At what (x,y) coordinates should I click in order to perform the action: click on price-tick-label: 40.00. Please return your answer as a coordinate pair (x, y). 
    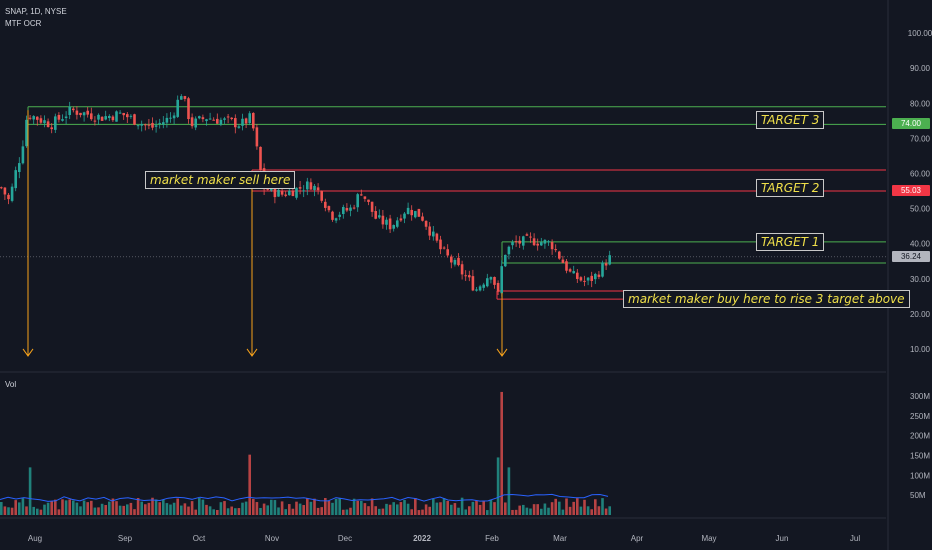
    Looking at the image, I should click on (920, 244).